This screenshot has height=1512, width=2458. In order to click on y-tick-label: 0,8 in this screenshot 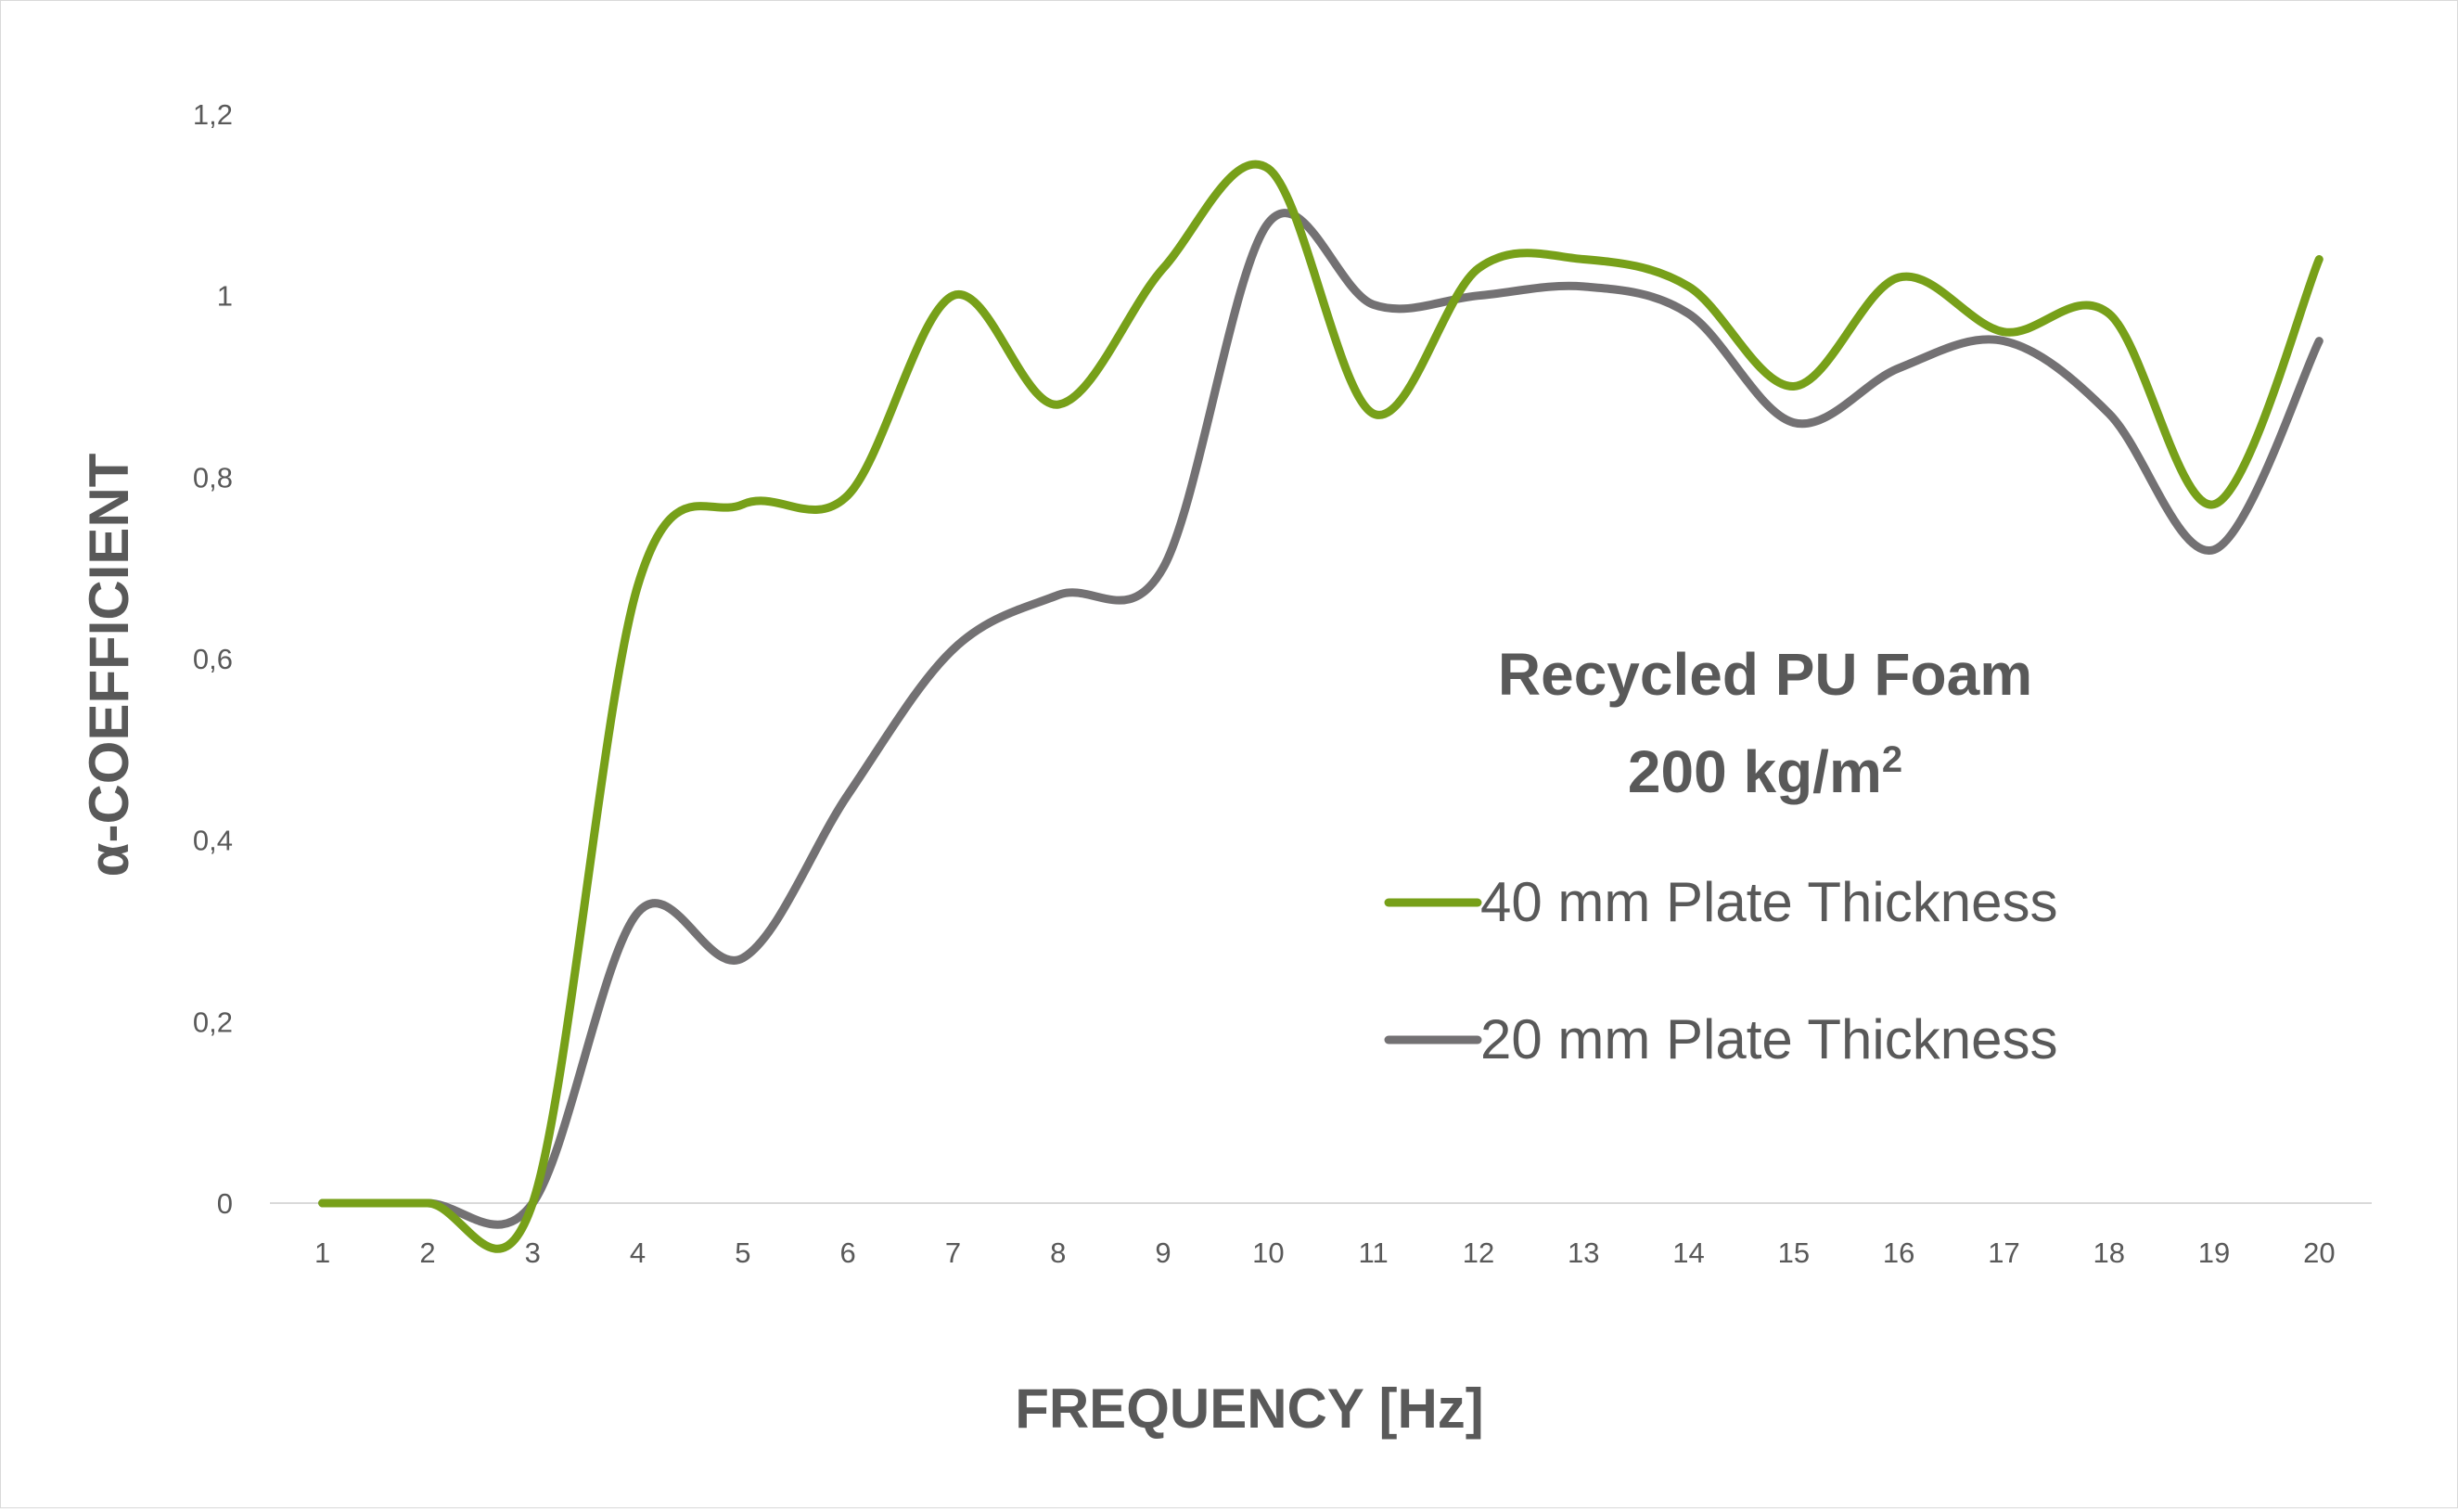, I will do `click(213, 477)`.